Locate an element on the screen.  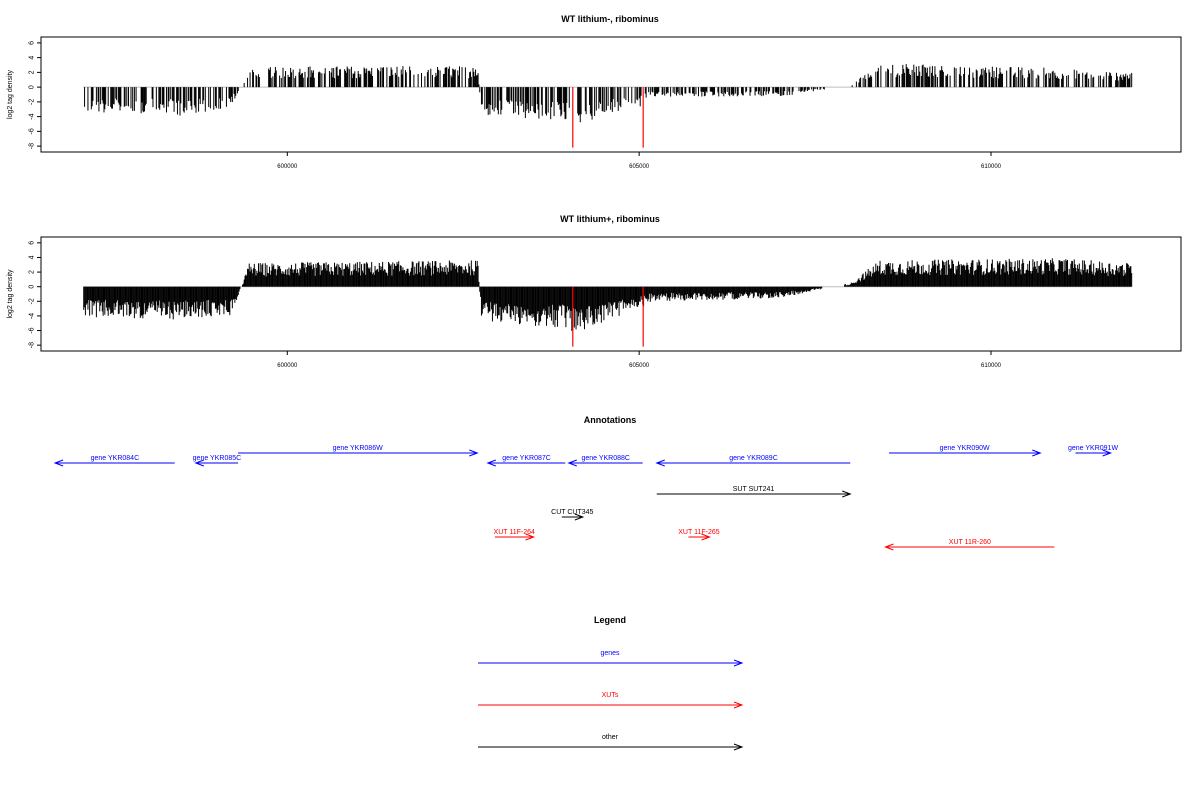
annotation-label: gene YKR086W is located at coordinates (358, 448).